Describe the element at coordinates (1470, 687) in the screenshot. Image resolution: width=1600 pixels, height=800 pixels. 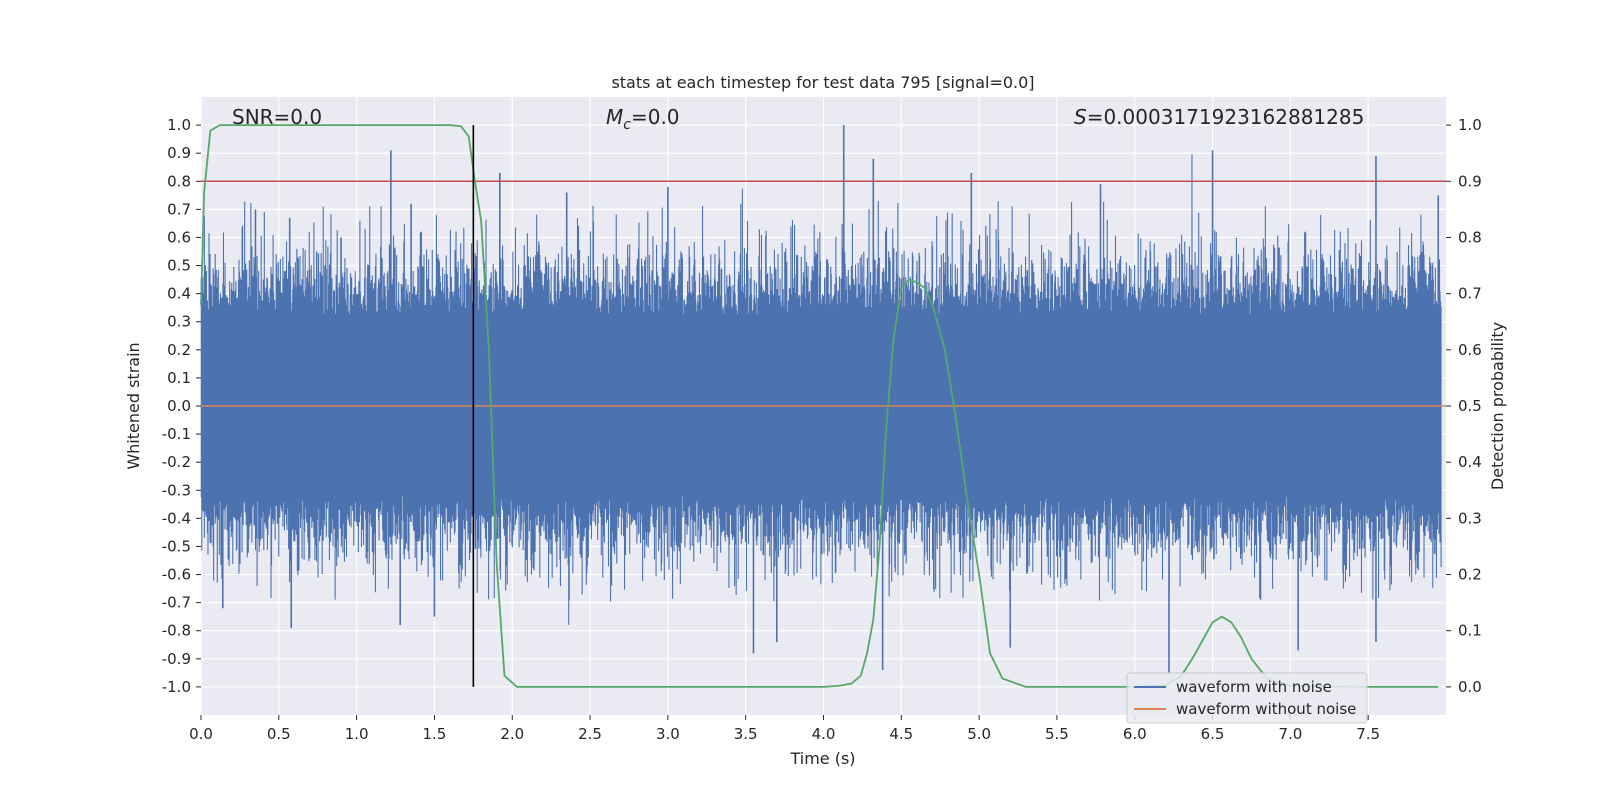
I see `y-right-tick-label: 0.0` at that location.